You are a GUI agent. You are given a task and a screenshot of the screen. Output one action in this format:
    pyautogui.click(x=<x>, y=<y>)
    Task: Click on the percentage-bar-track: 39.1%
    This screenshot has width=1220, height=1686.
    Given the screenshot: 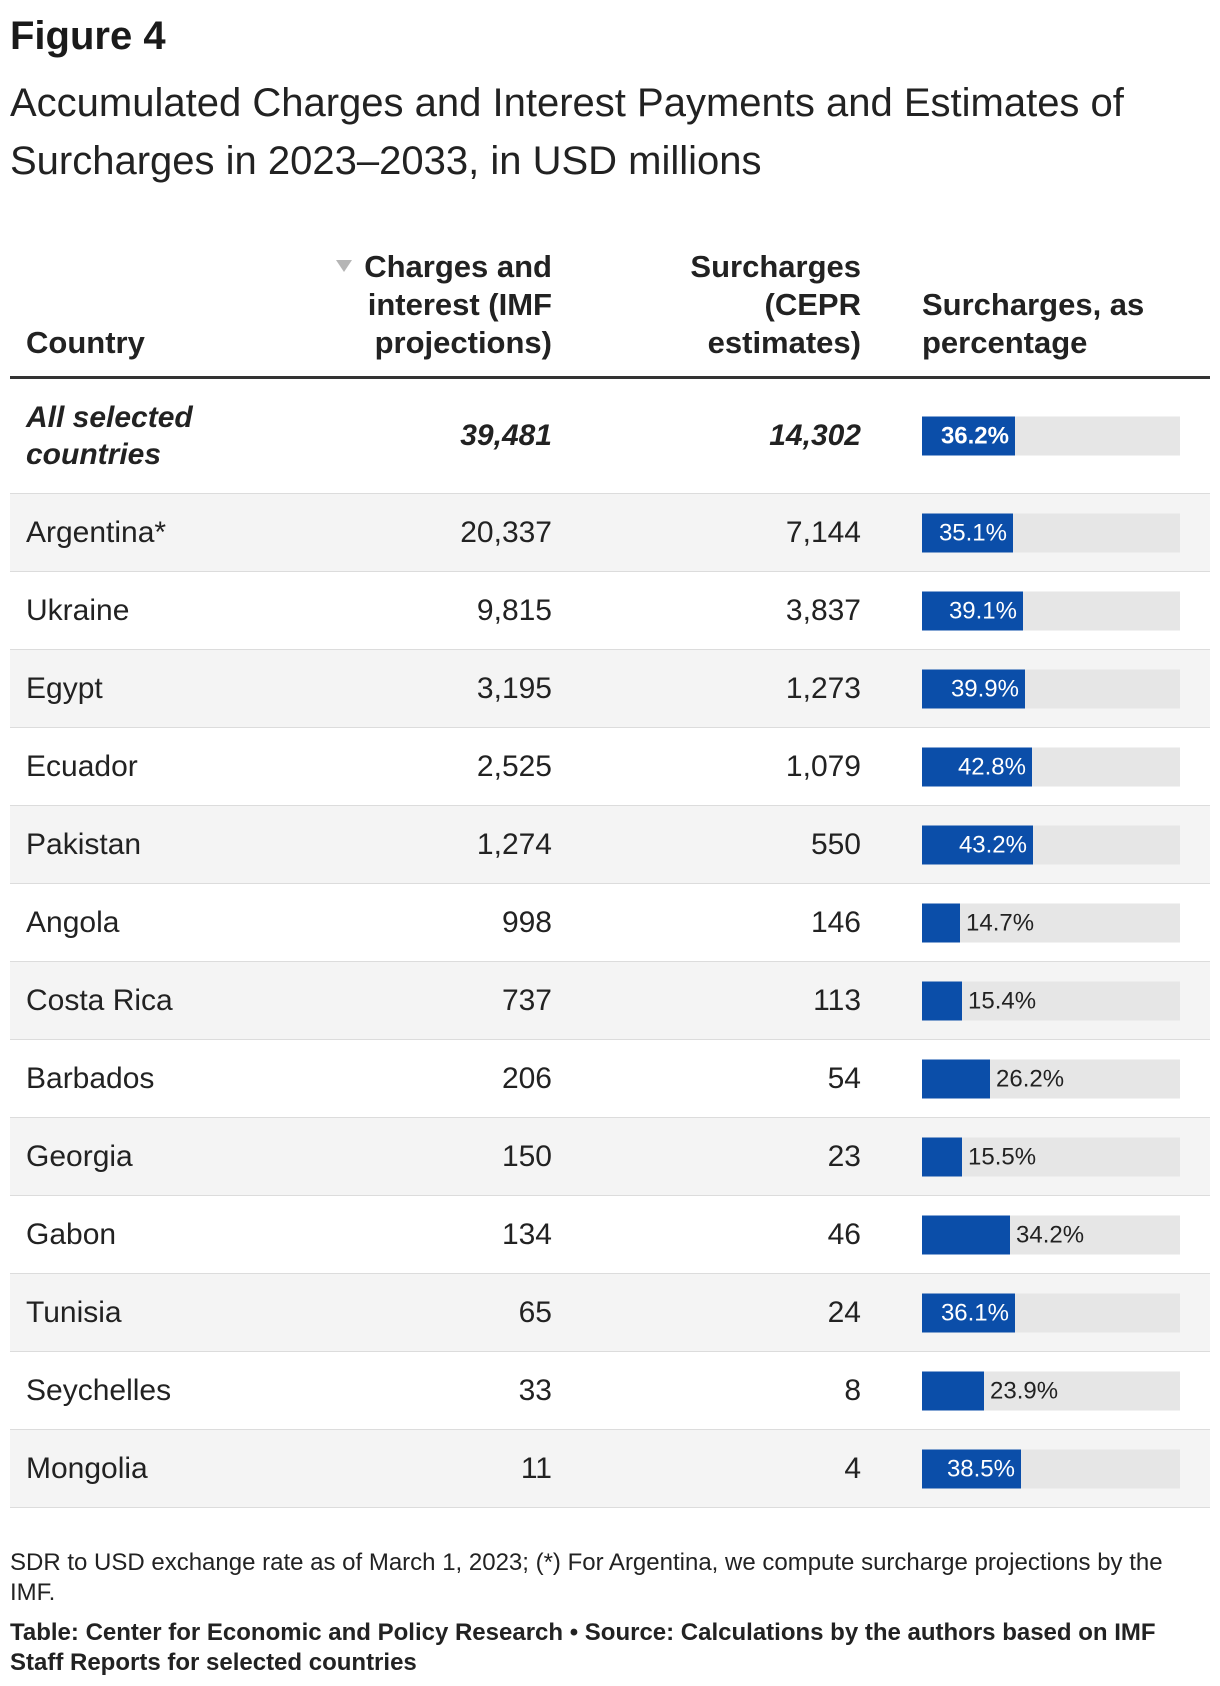 What is the action you would take?
    pyautogui.click(x=1051, y=610)
    